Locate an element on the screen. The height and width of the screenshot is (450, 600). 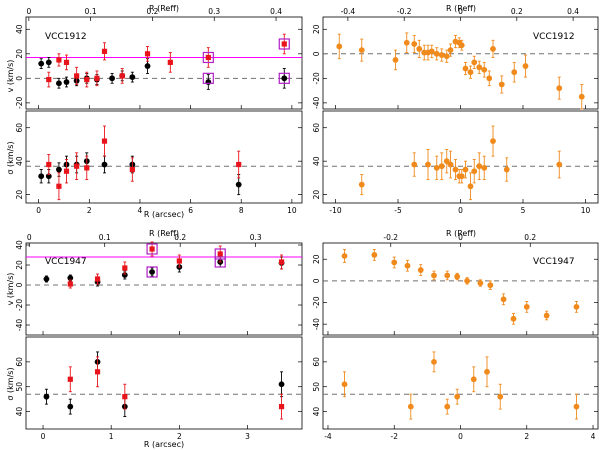
vcc1947-folded-dispersion-panel: -4 -2 0 2 4 40 50 60 is located at coordinates (455, 388).